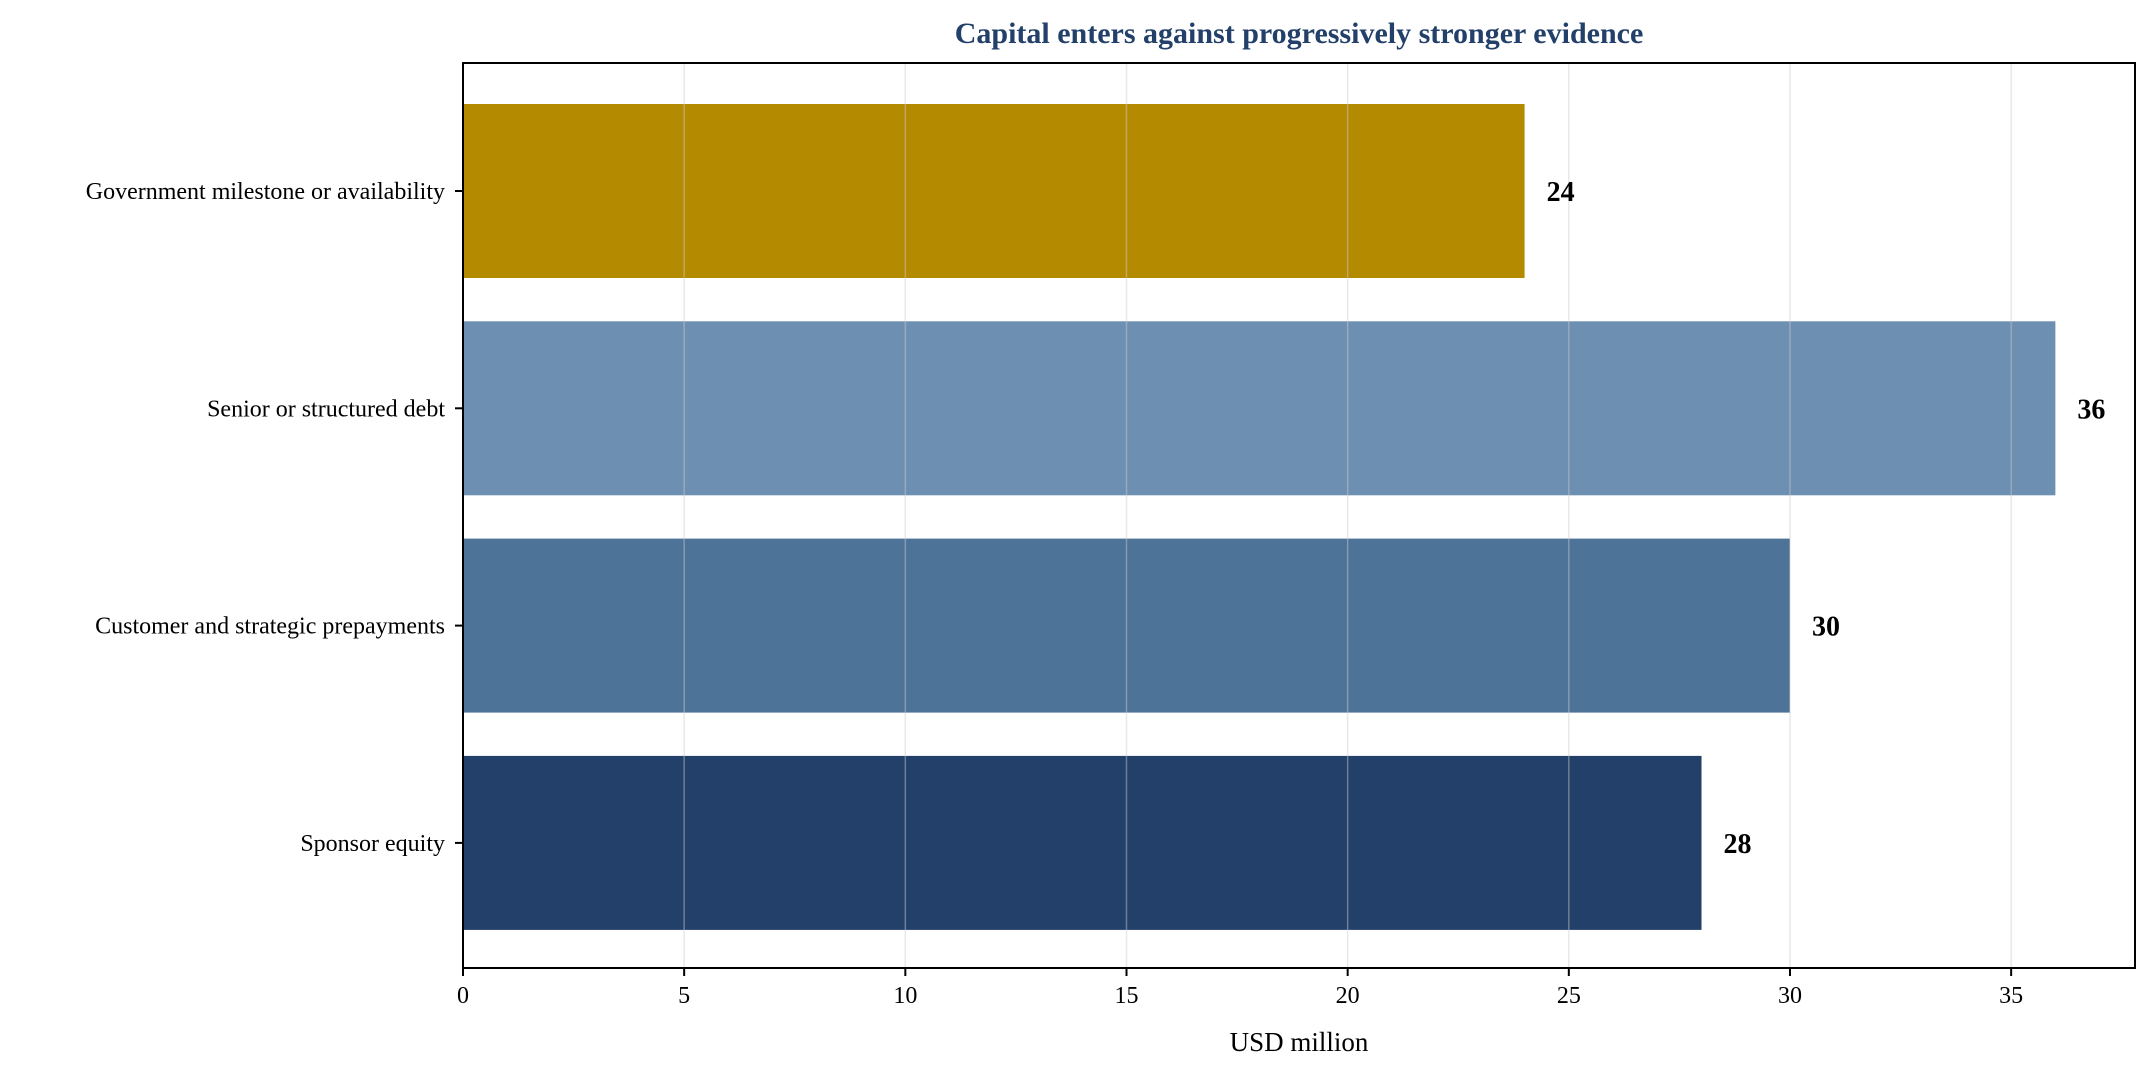 This screenshot has height=1082, width=2149. Describe the element at coordinates (1569, 996) in the screenshot. I see `x-tick-label: 25` at that location.